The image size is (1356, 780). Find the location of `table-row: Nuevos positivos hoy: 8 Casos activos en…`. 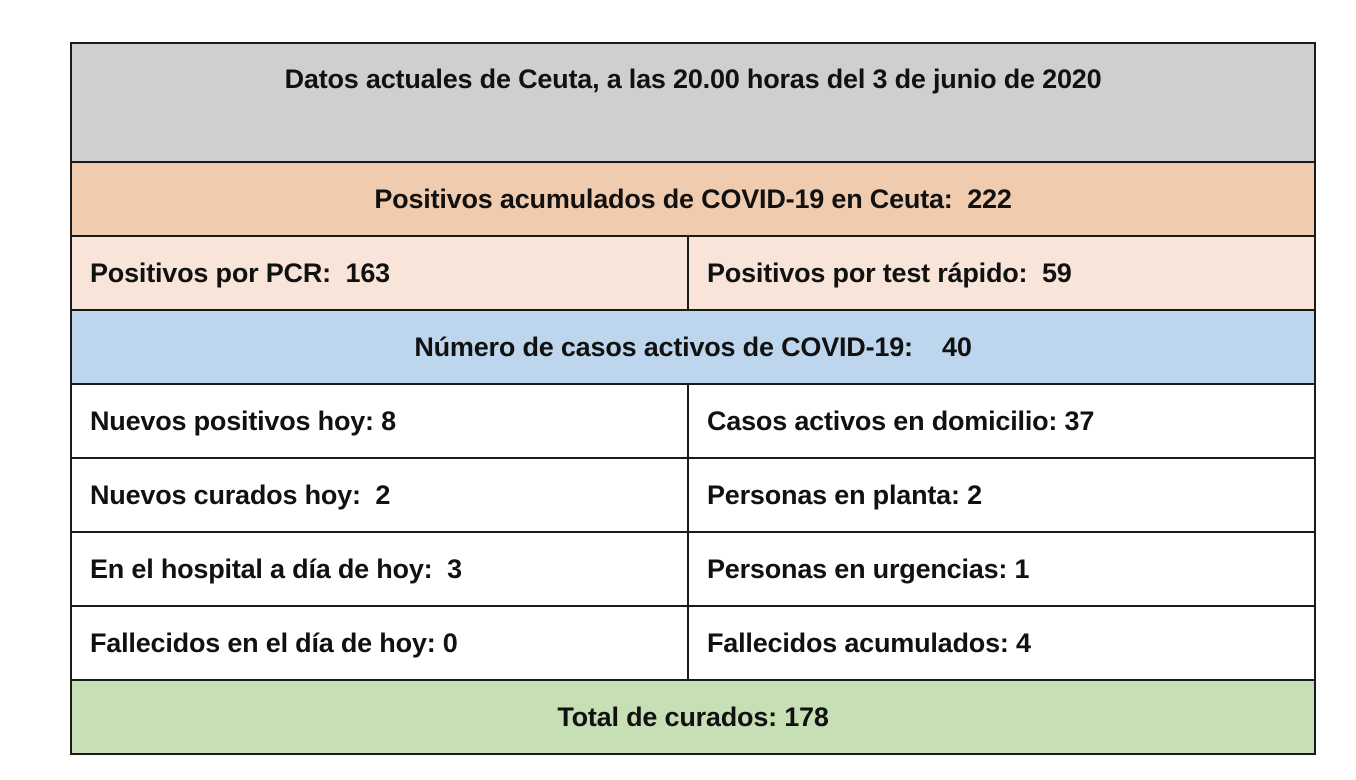

table-row: Nuevos positivos hoy: 8 Casos activos en… is located at coordinates (693, 421).